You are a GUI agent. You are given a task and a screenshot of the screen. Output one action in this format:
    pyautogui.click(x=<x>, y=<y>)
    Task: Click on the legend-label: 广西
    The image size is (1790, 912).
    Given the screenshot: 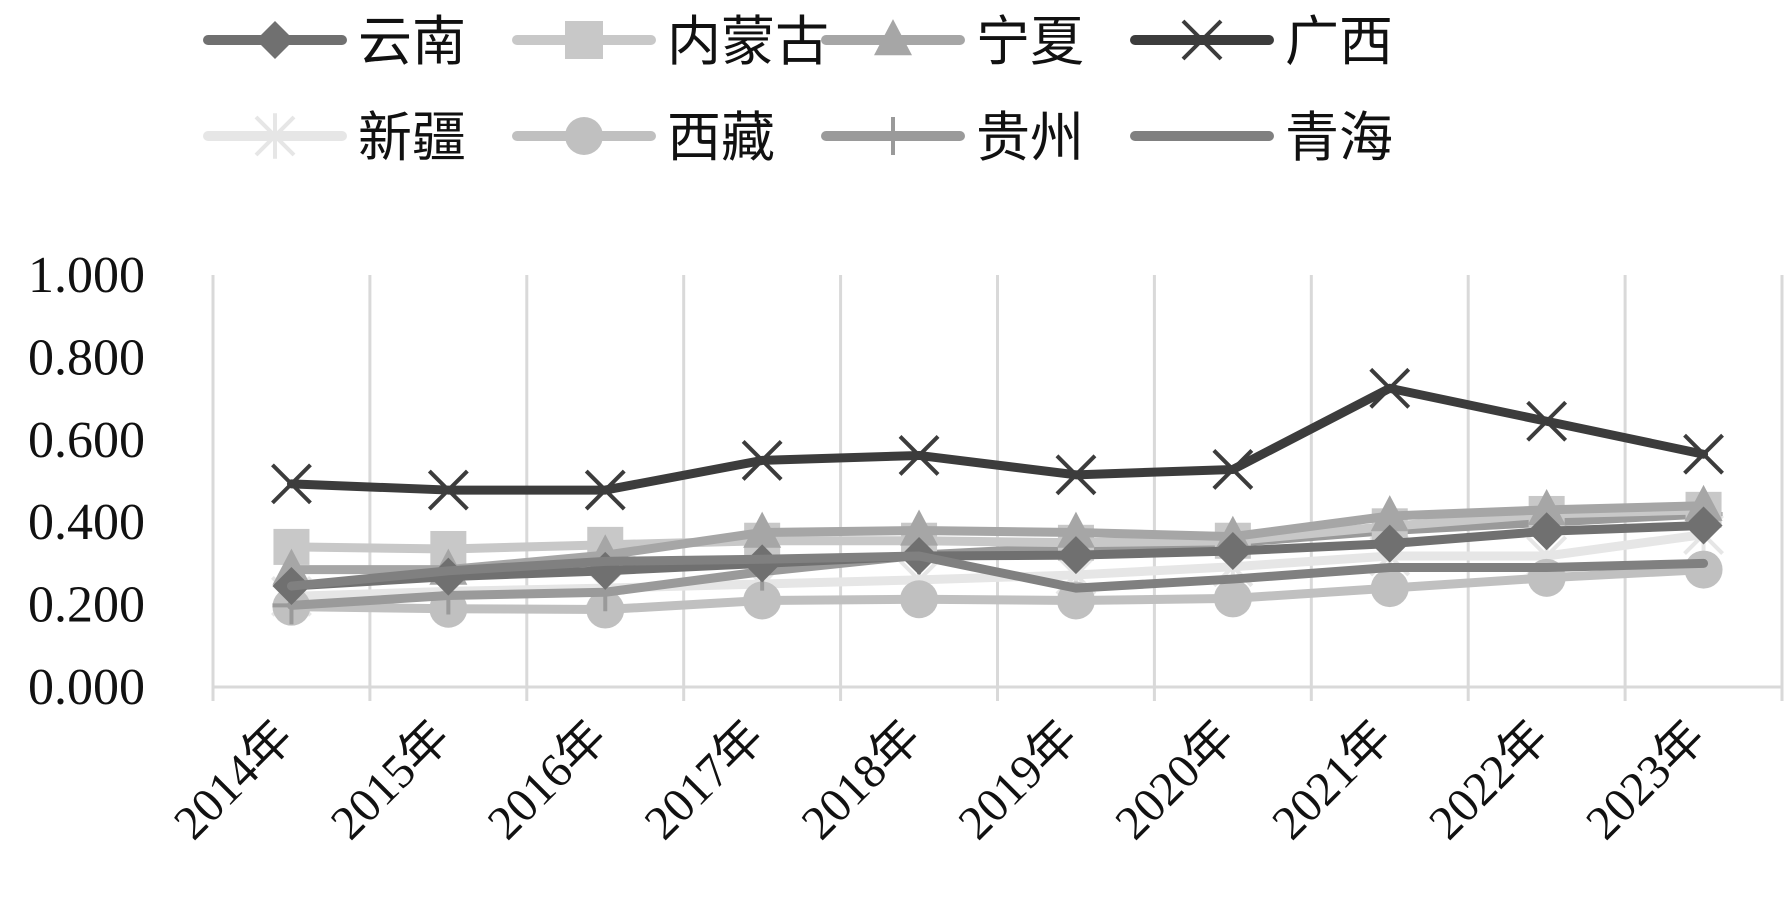 What is the action you would take?
    pyautogui.click(x=1339, y=41)
    